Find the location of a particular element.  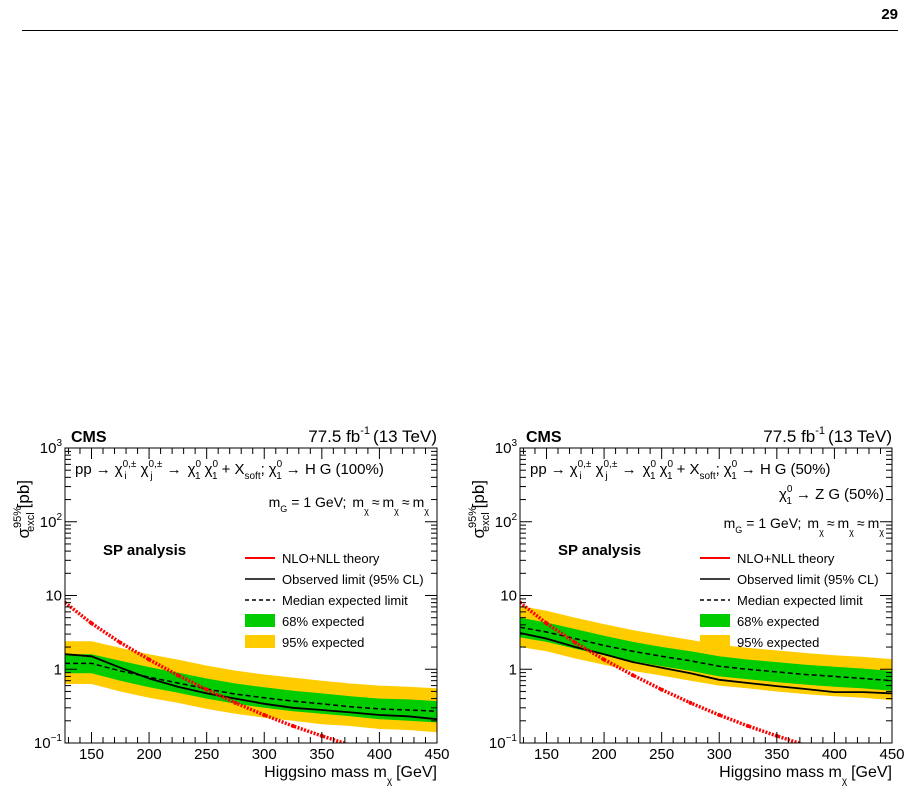

mass-condition-part: G is located at coordinates (283, 509).